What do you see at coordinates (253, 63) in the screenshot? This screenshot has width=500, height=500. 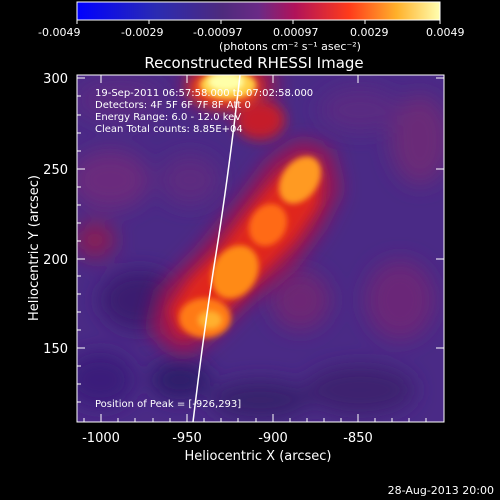 I see `plot-title: Reconstructed RHESSI Image` at bounding box center [253, 63].